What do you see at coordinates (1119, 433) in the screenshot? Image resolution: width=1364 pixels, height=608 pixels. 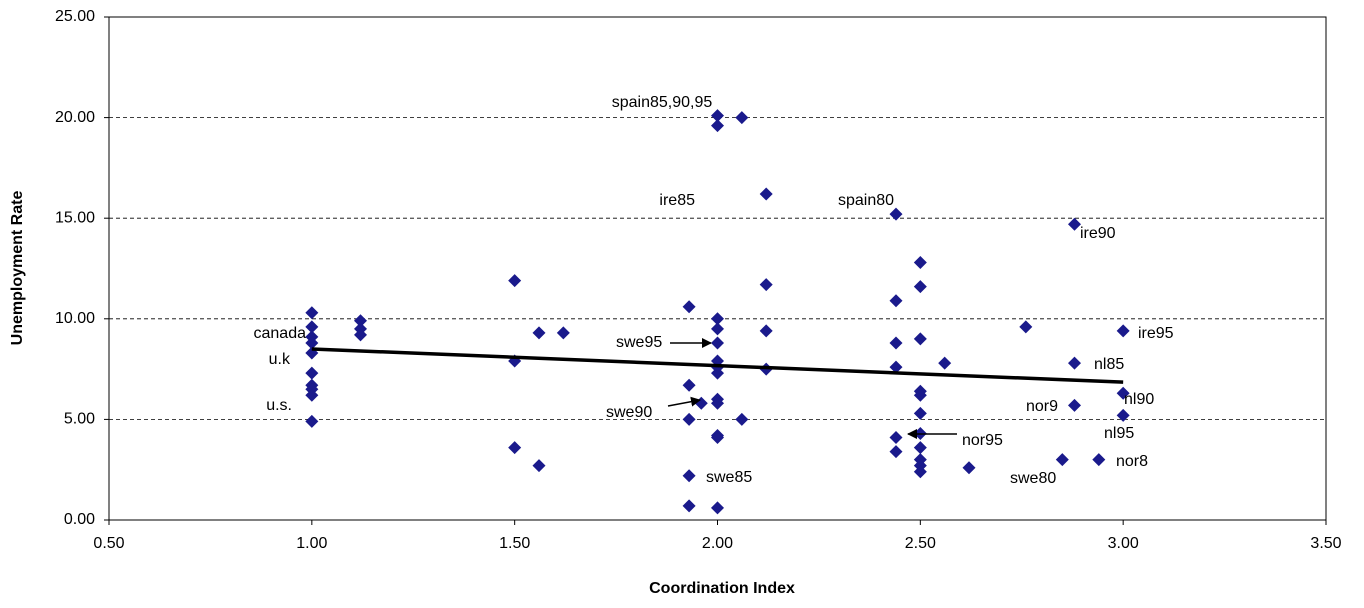 I see `annotation: nl95` at bounding box center [1119, 433].